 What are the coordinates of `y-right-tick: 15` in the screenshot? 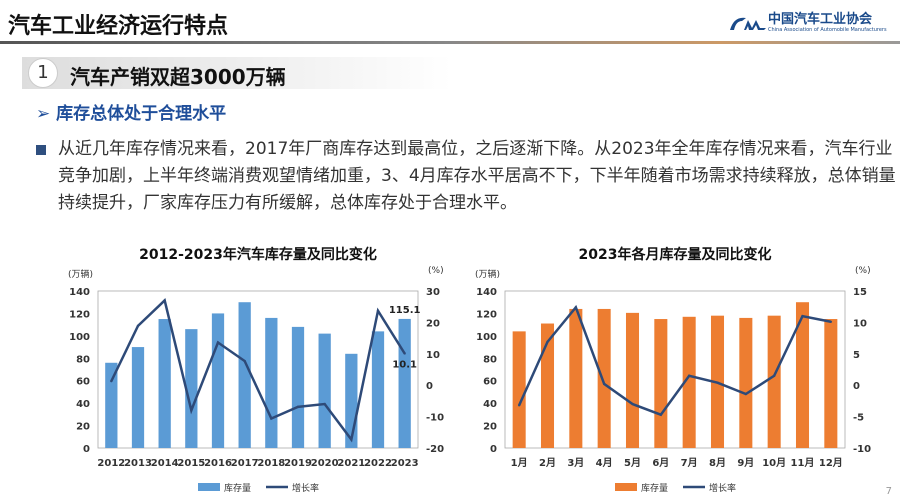 It's located at (860, 292).